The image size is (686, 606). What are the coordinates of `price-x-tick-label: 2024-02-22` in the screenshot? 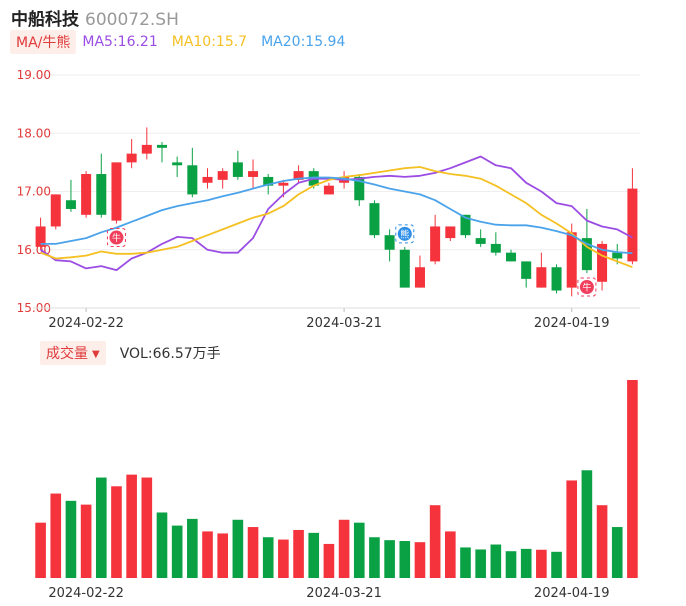 It's located at (86, 323).